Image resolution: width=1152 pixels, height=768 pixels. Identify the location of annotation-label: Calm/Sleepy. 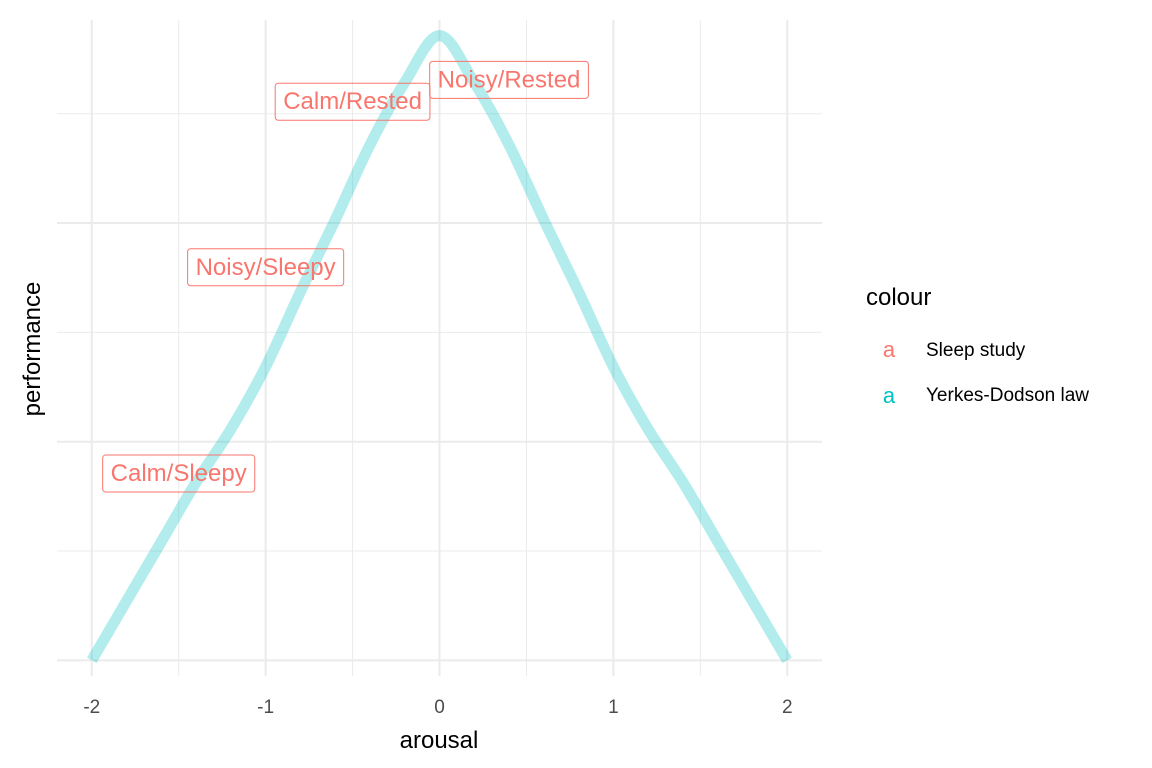
(179, 473).